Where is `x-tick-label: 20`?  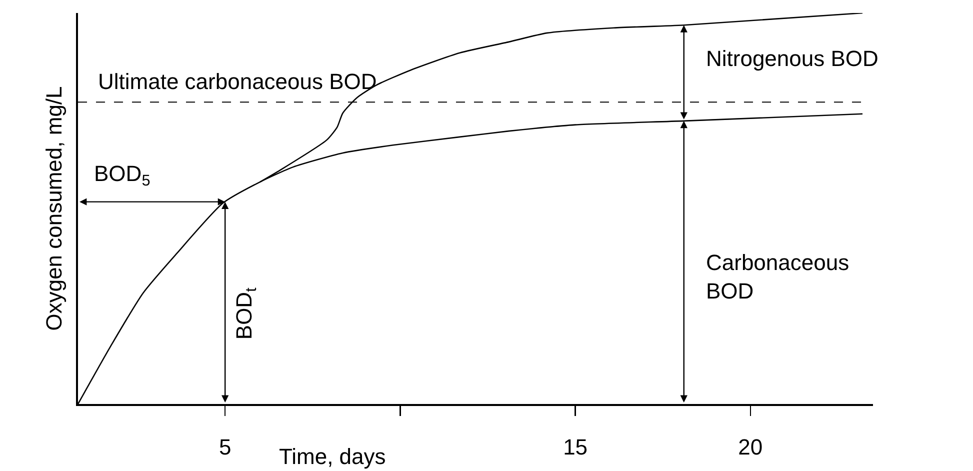
x-tick-label: 20 is located at coordinates (750, 447).